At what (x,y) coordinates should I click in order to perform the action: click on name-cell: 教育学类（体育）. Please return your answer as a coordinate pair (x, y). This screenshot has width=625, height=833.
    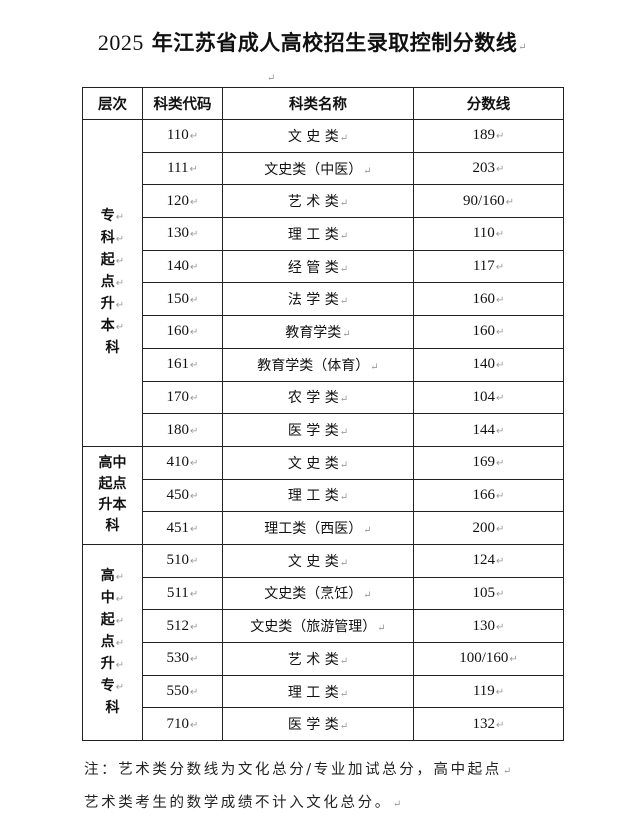
    Looking at the image, I should click on (317, 366).